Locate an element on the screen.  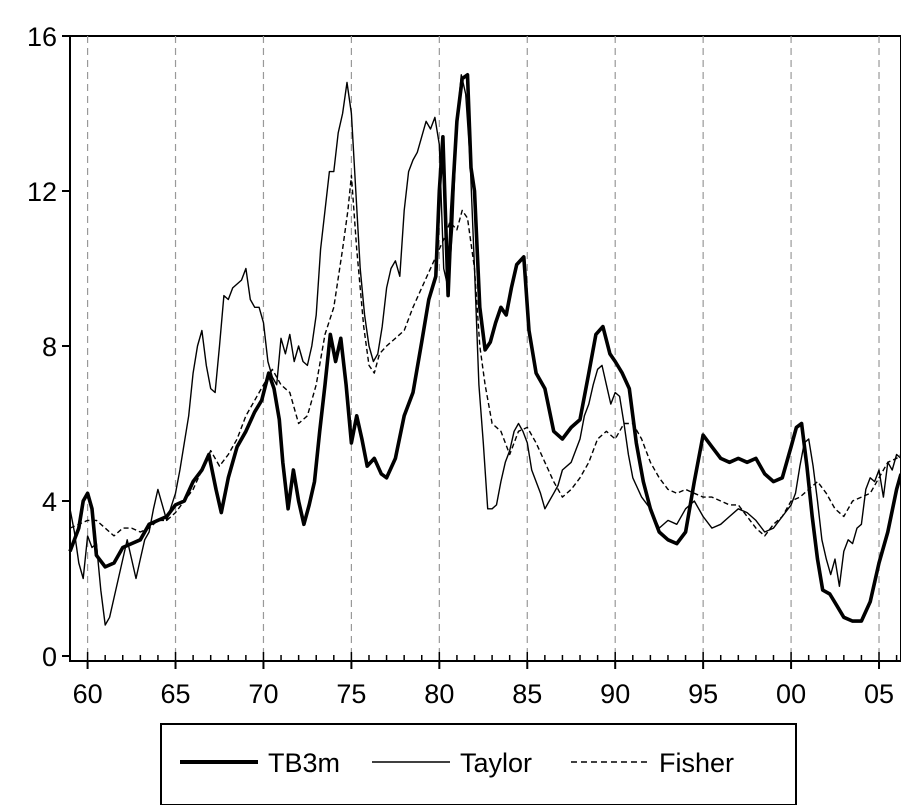
x-tick-label-2005: 05 is located at coordinates (879, 694).